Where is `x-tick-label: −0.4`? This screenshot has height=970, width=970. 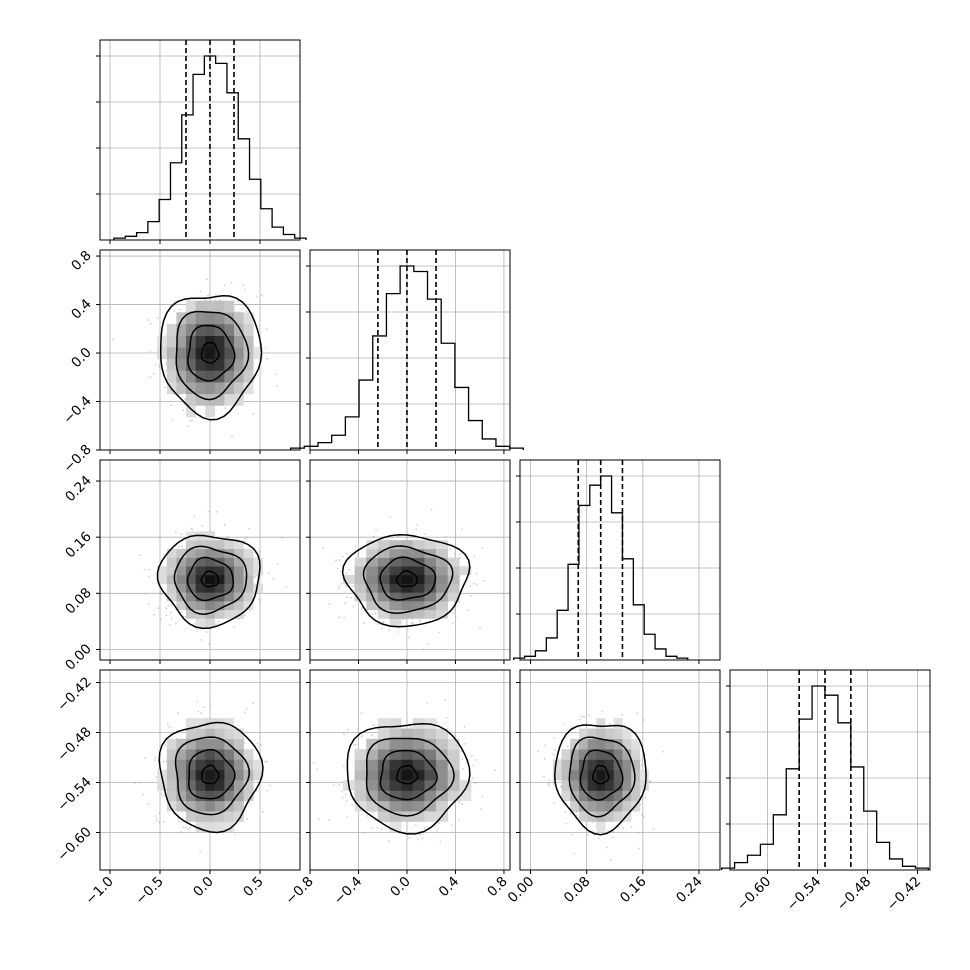 x-tick-label: −0.4 is located at coordinates (348, 891).